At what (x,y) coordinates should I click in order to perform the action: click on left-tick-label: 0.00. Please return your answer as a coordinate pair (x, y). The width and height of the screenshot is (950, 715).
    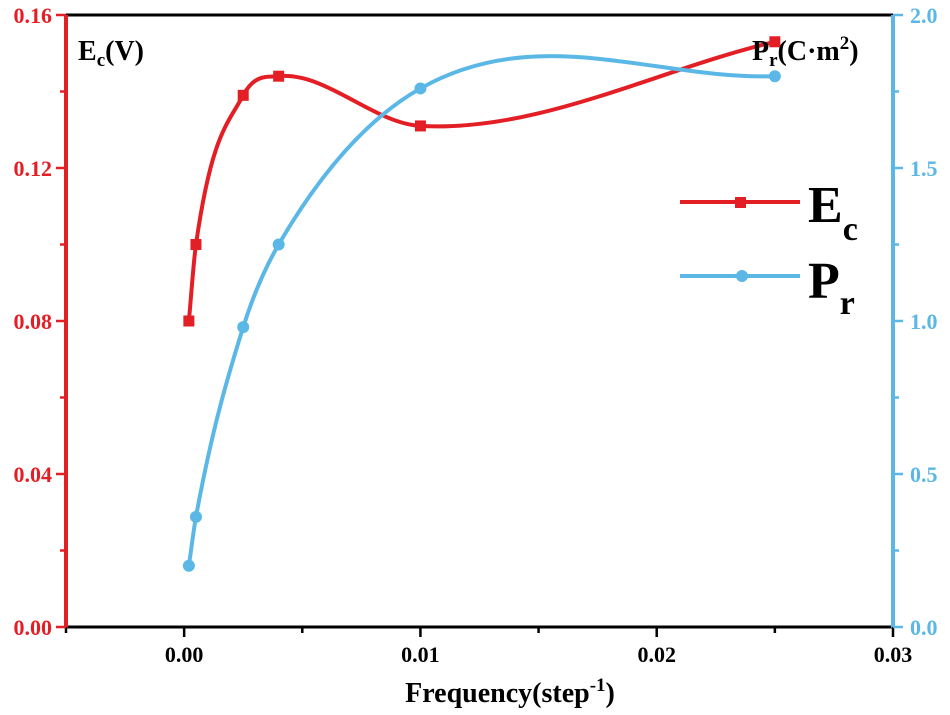
    Looking at the image, I should click on (33, 627).